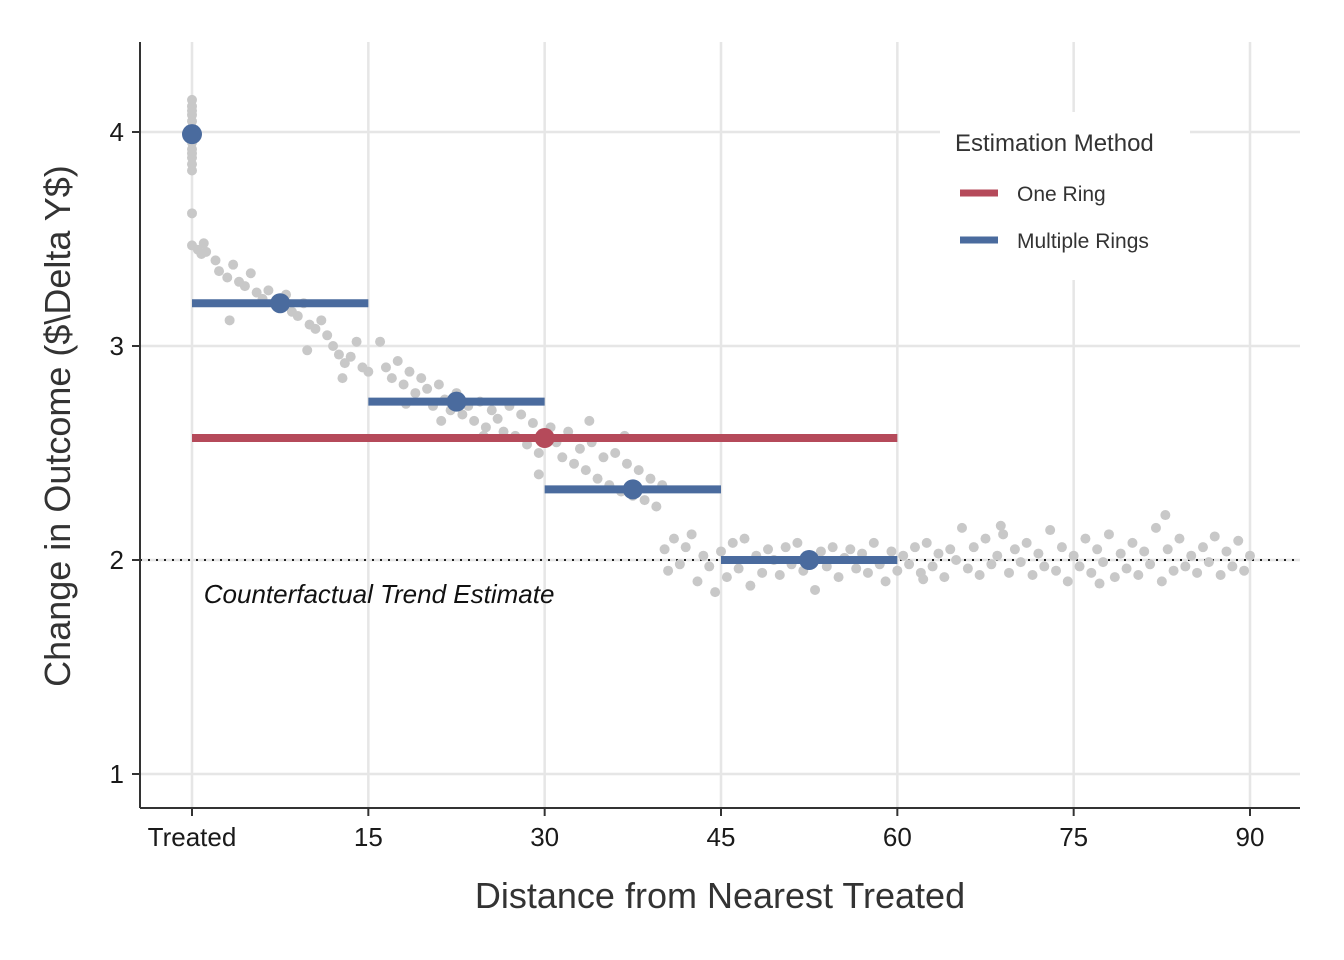 Image resolution: width=1344 pixels, height=960 pixels. What do you see at coordinates (117, 774) in the screenshot?
I see `y-tick-label: 1` at bounding box center [117, 774].